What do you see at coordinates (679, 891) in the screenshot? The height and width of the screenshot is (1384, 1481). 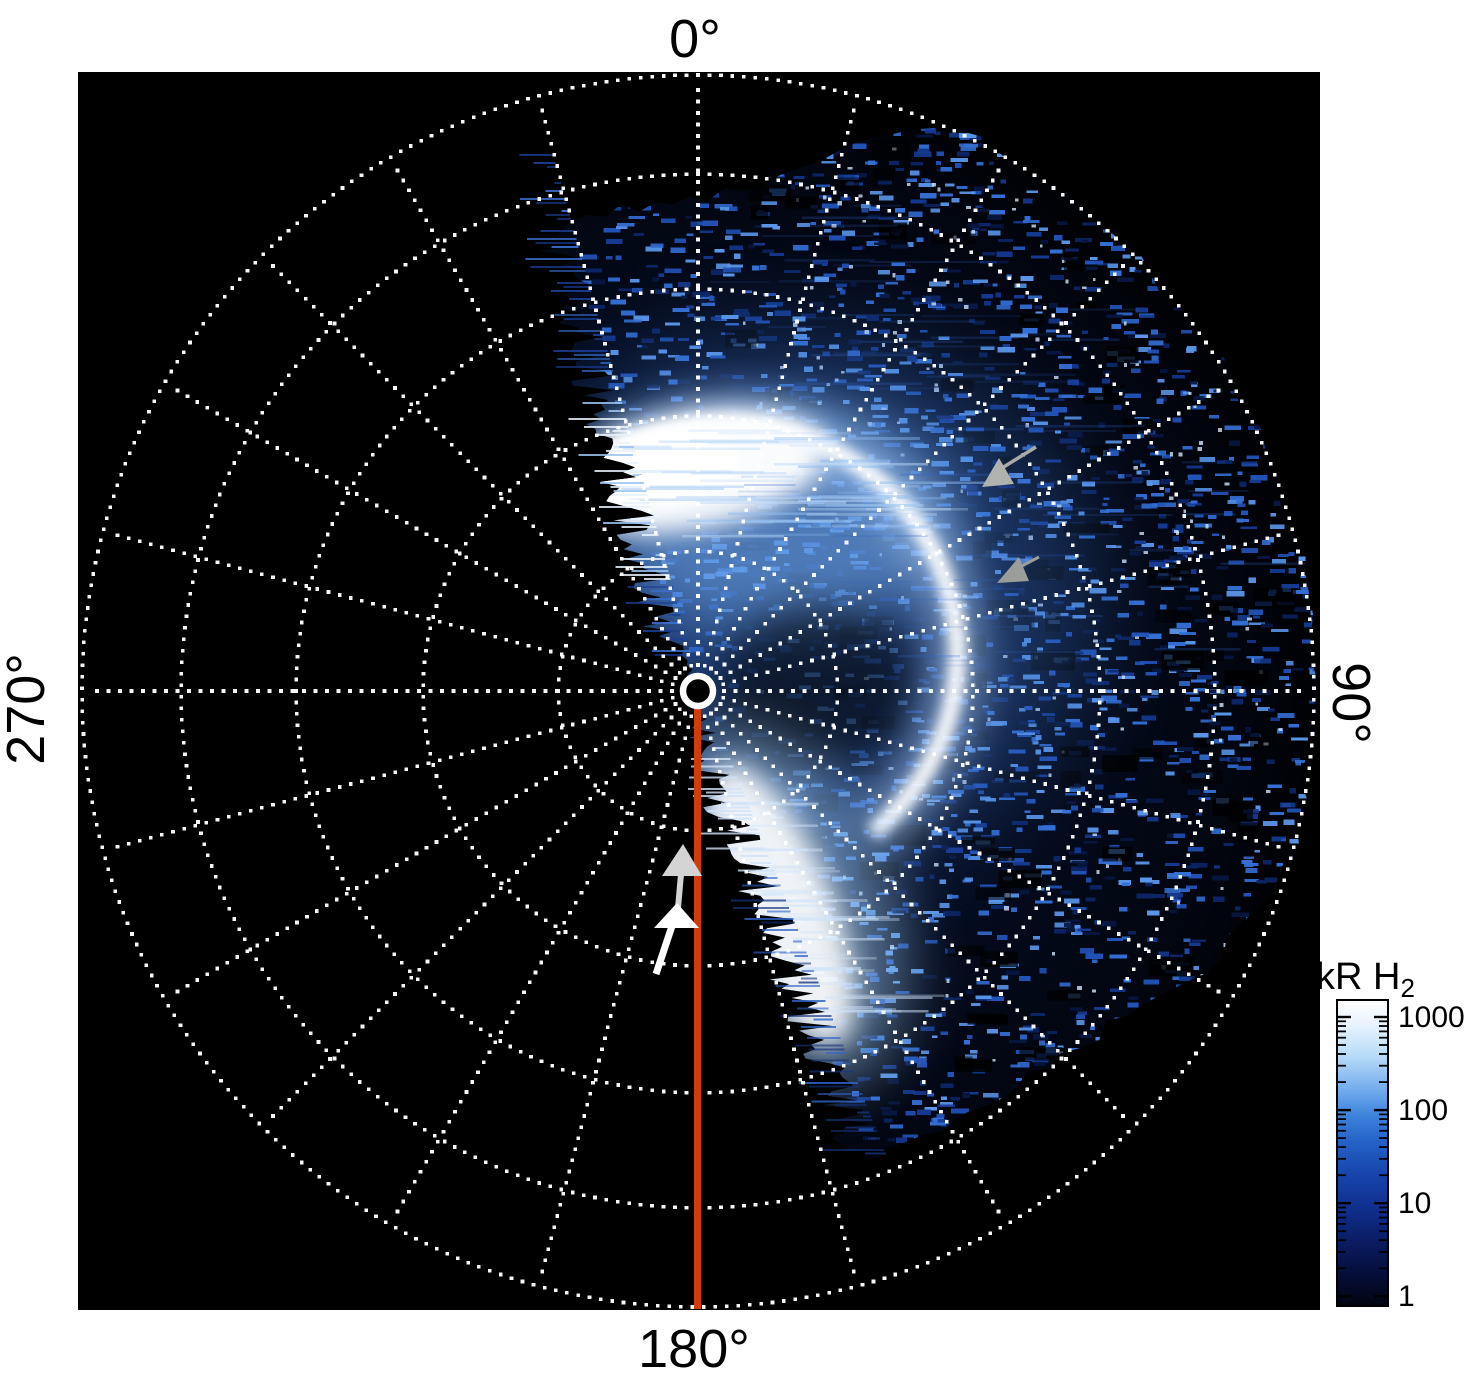 I see `gray-guide-arrow-shaft` at bounding box center [679, 891].